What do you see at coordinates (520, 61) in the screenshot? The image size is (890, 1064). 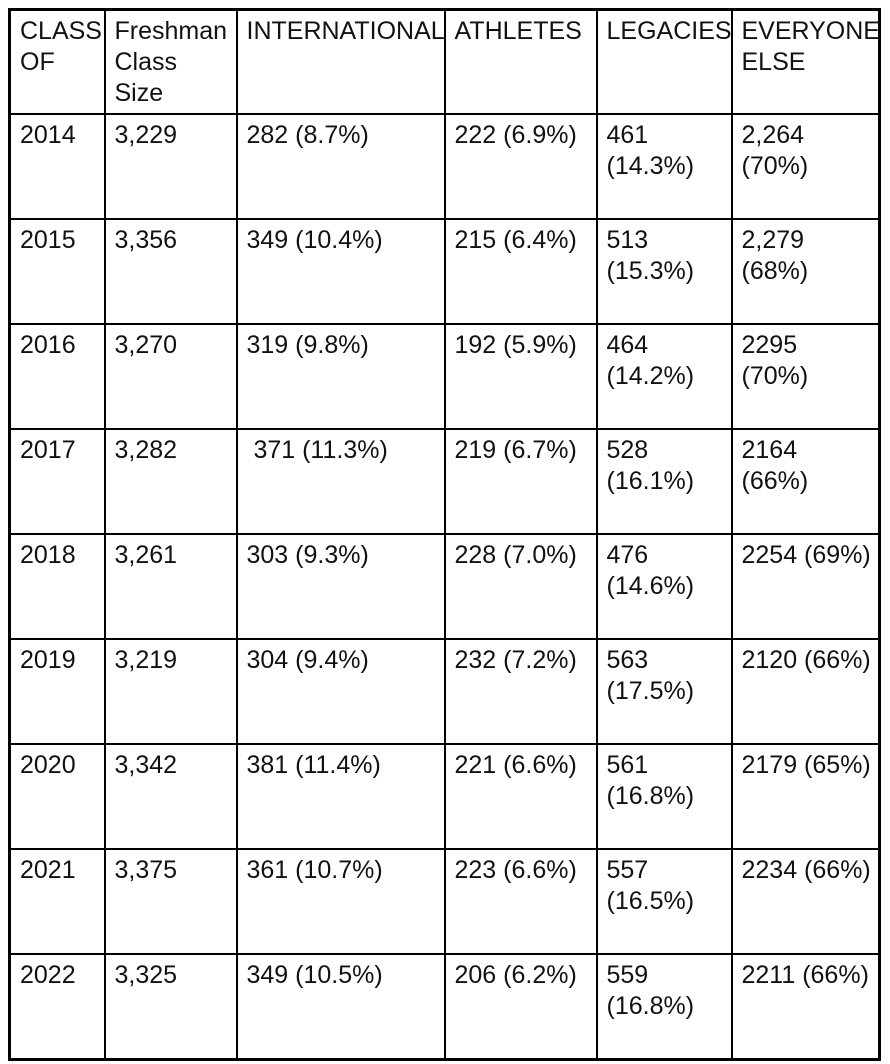 I see `column-header-athletes: ATHLETES` at bounding box center [520, 61].